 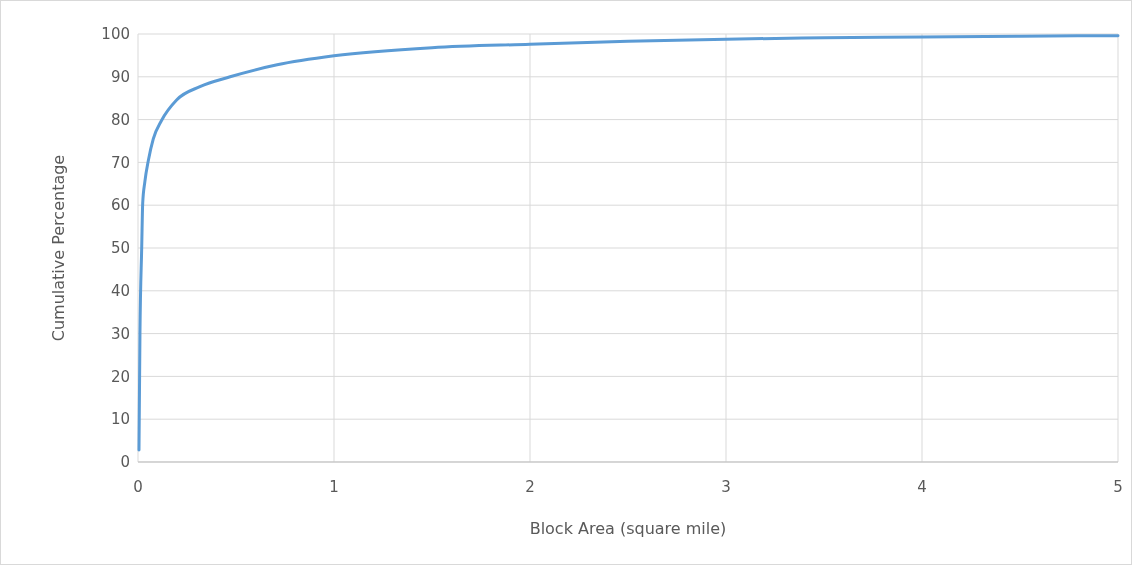 What do you see at coordinates (530, 487) in the screenshot?
I see `x-tick-label: 2` at bounding box center [530, 487].